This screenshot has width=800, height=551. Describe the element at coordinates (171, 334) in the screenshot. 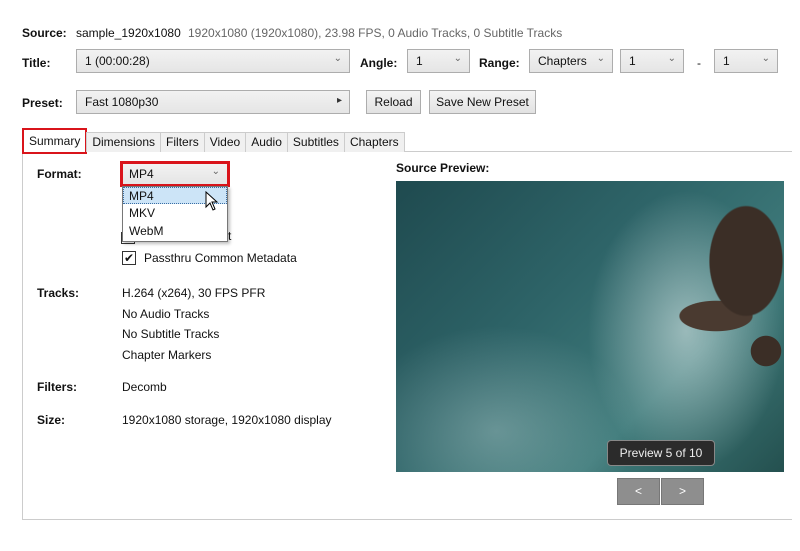

I see `track-item: No Subtitle Tracks` at that location.